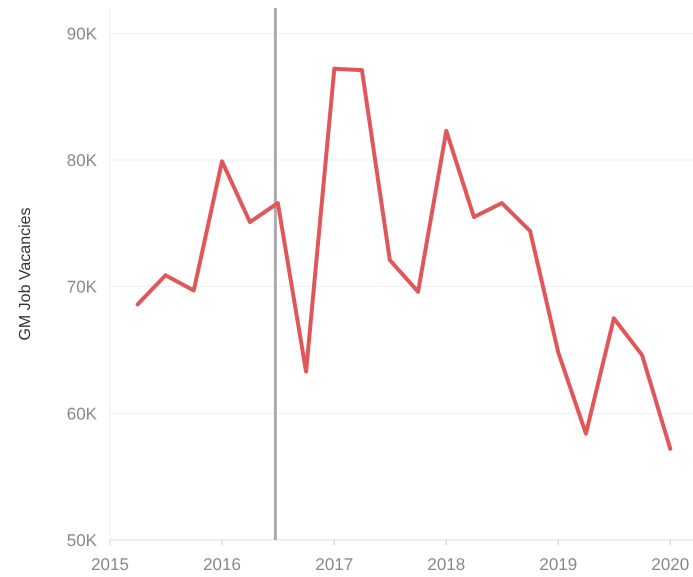 This screenshot has height=577, width=693. I want to click on y-tick-label: 60K, so click(82, 414).